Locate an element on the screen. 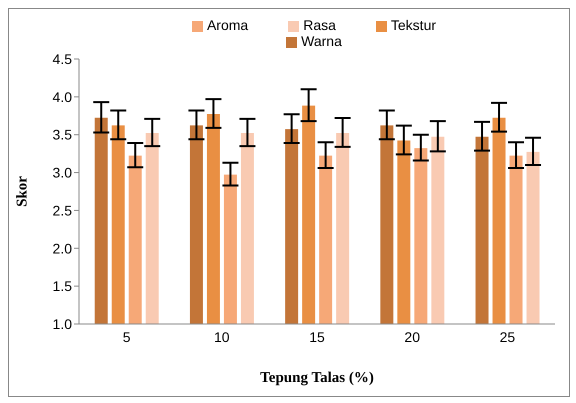 This screenshot has width=576, height=403. y-tick-label: 4.5 is located at coordinates (62, 58).